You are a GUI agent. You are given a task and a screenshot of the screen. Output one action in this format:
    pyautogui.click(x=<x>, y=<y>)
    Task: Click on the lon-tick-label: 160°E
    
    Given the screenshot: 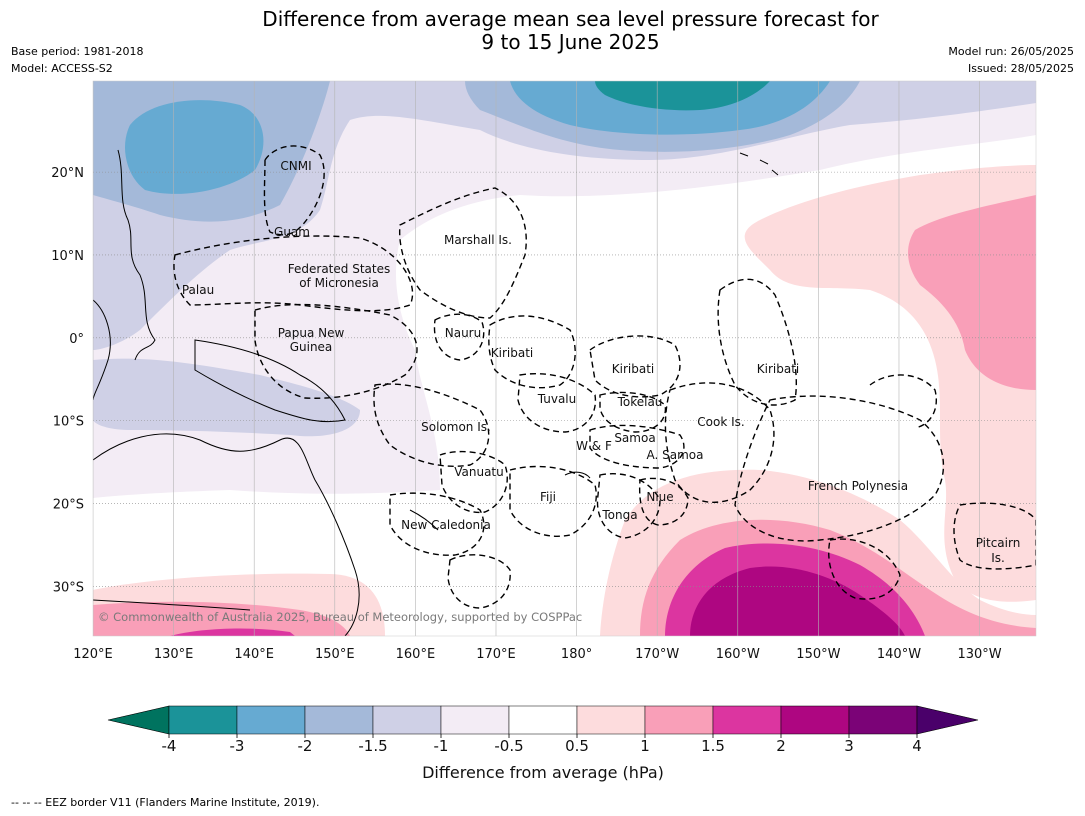 What is the action you would take?
    pyautogui.click(x=416, y=654)
    